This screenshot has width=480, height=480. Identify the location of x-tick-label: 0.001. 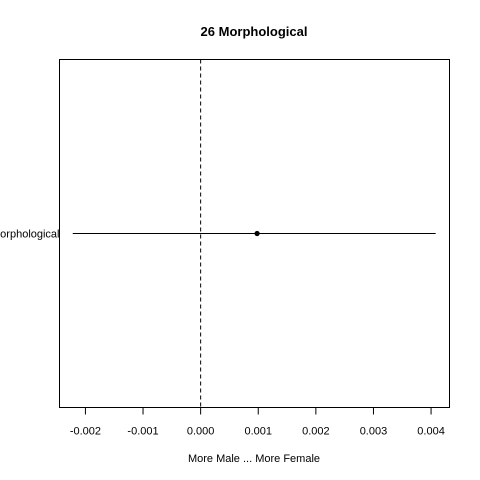
(258, 432).